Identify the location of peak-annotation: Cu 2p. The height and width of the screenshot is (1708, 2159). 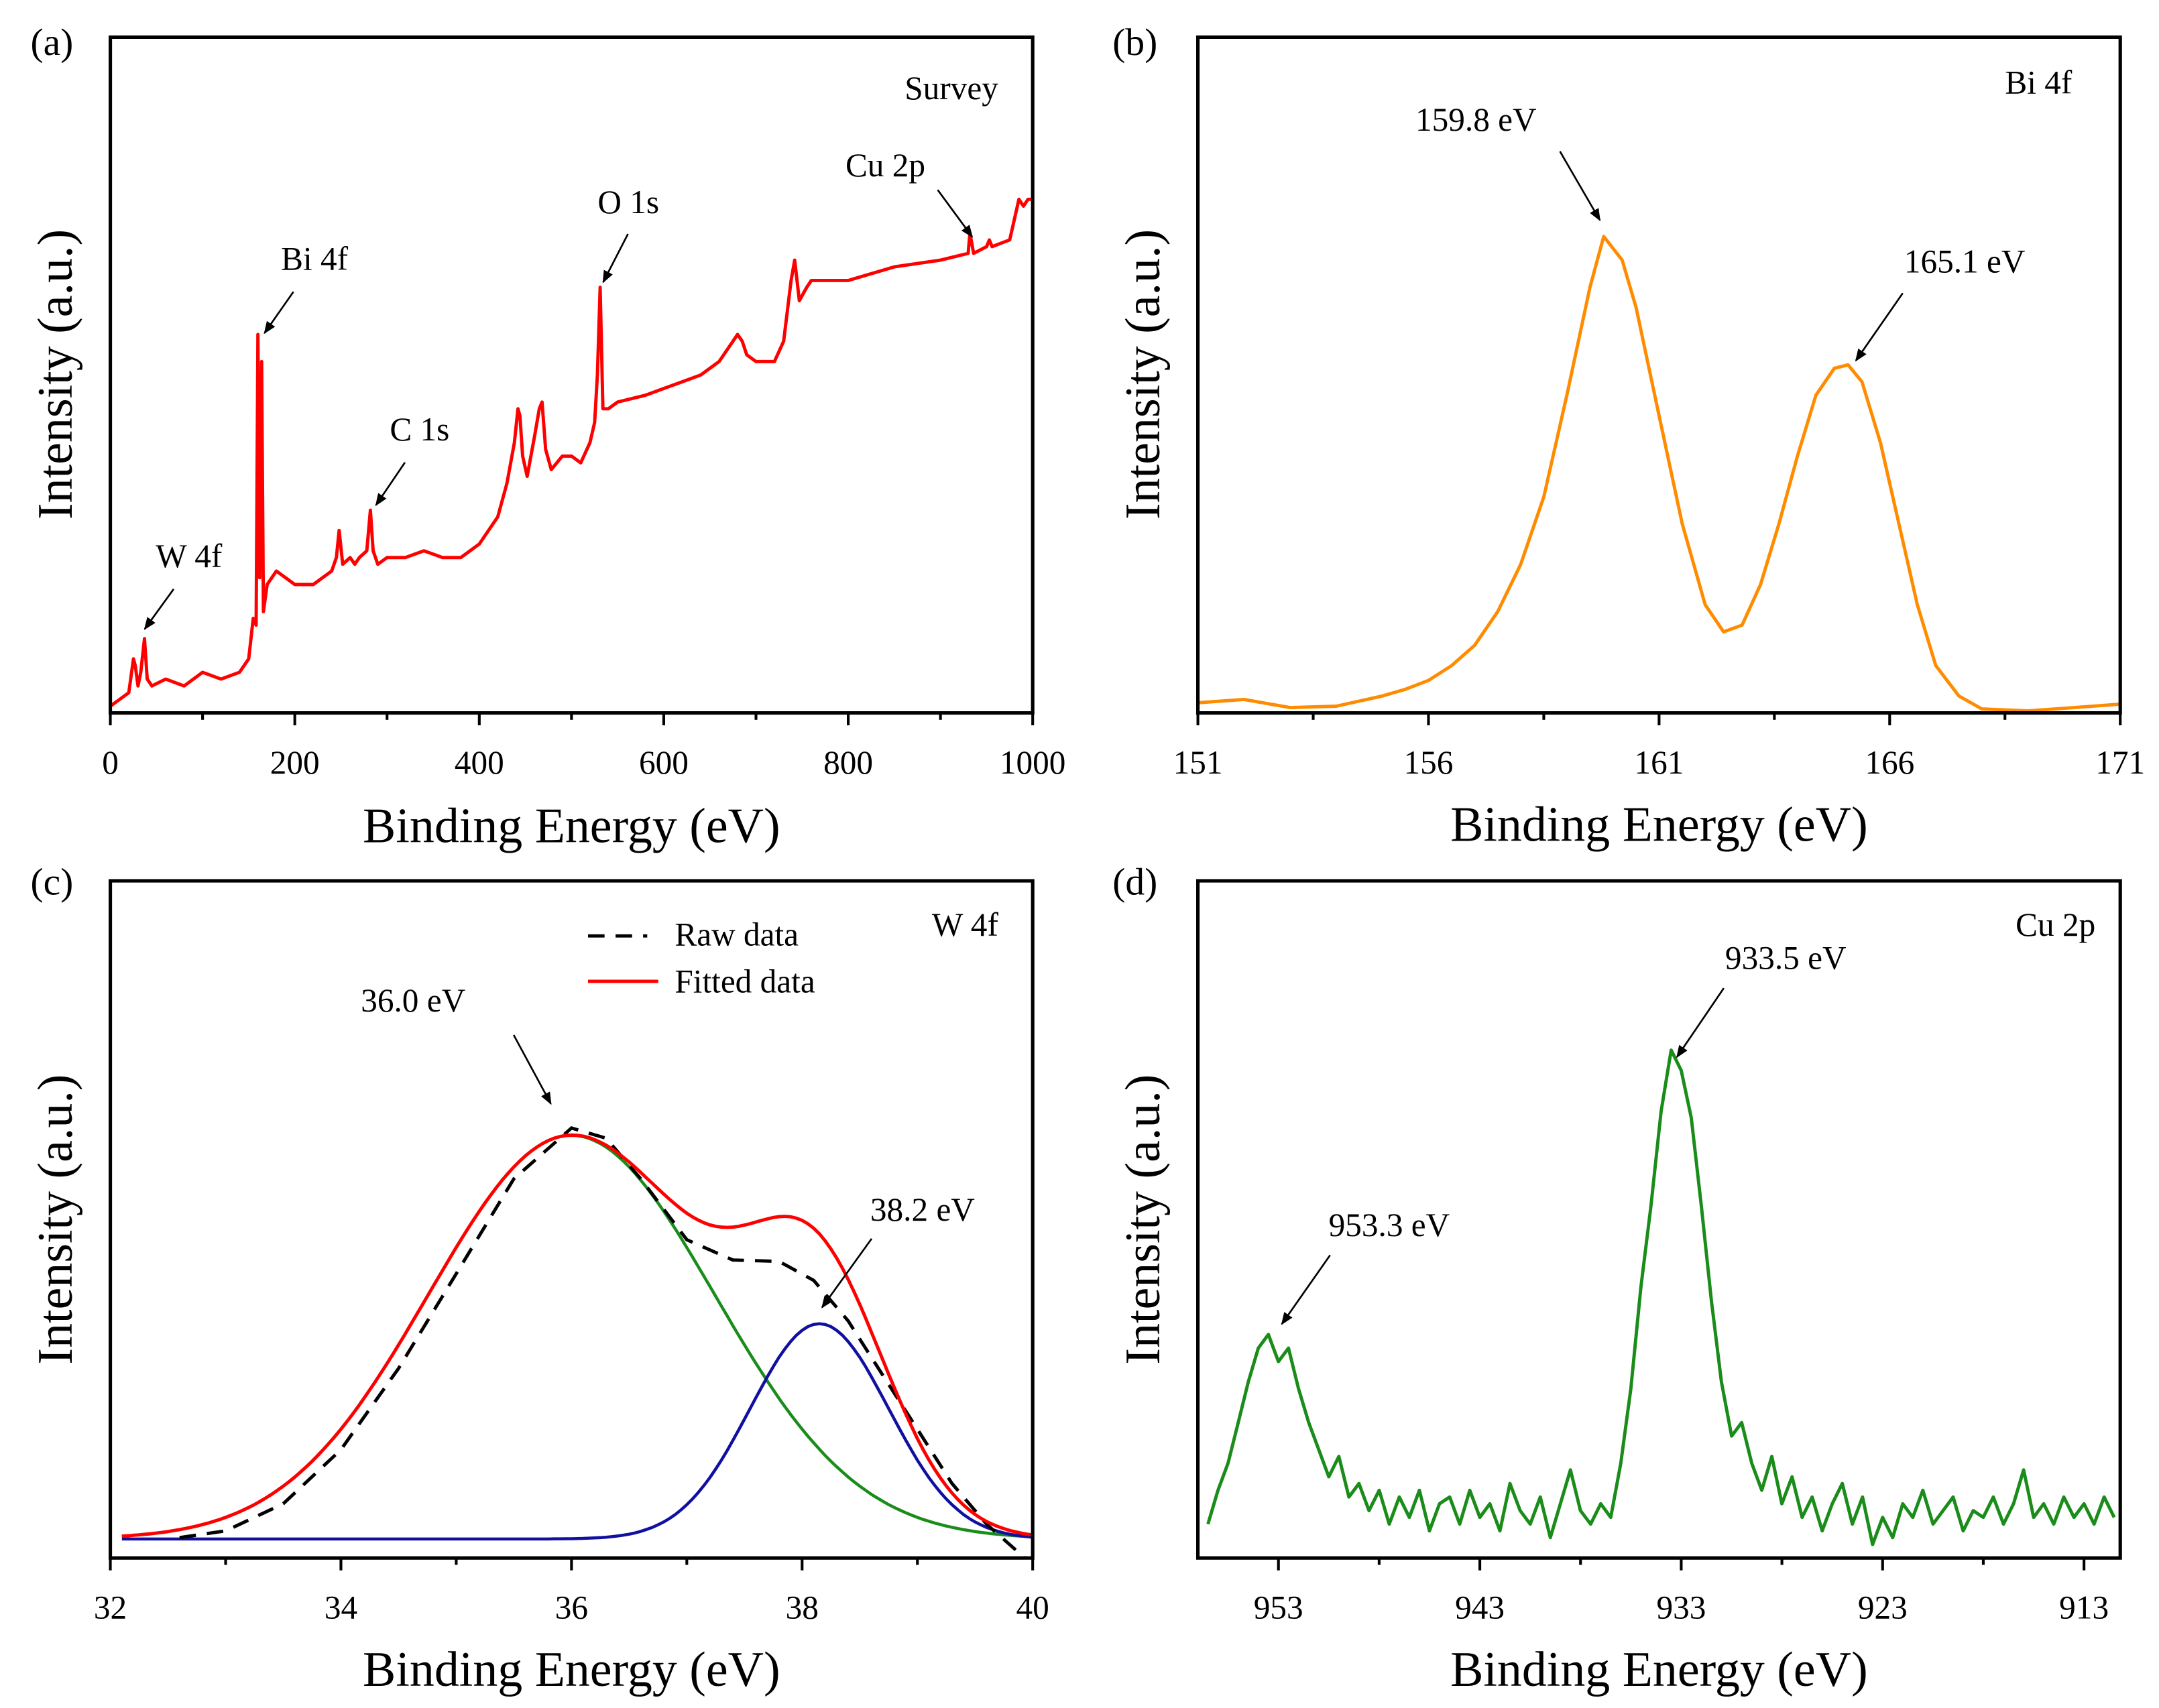
(885, 165).